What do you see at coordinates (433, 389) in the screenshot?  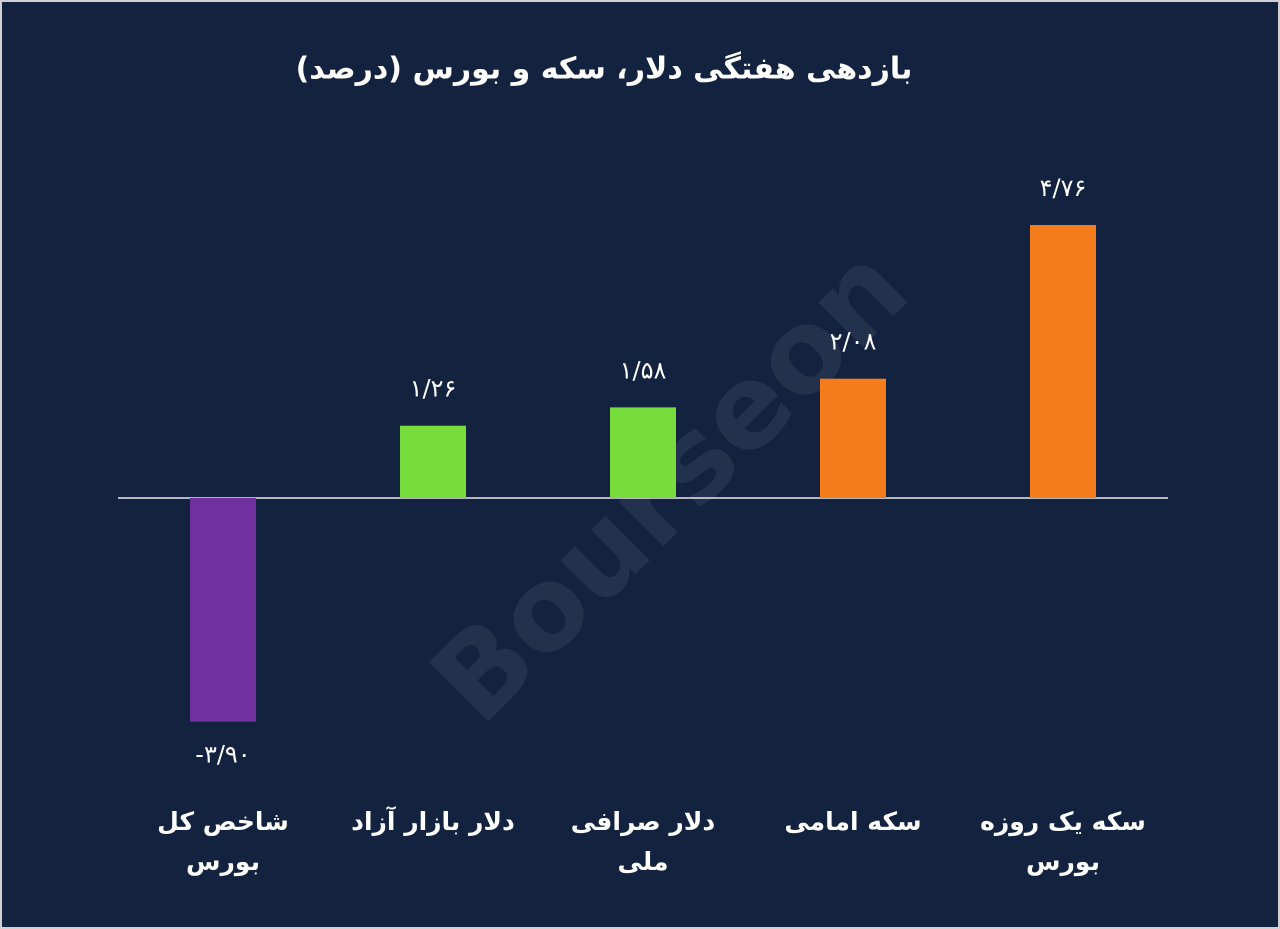 I see `value-label: ۱/۲۶` at bounding box center [433, 389].